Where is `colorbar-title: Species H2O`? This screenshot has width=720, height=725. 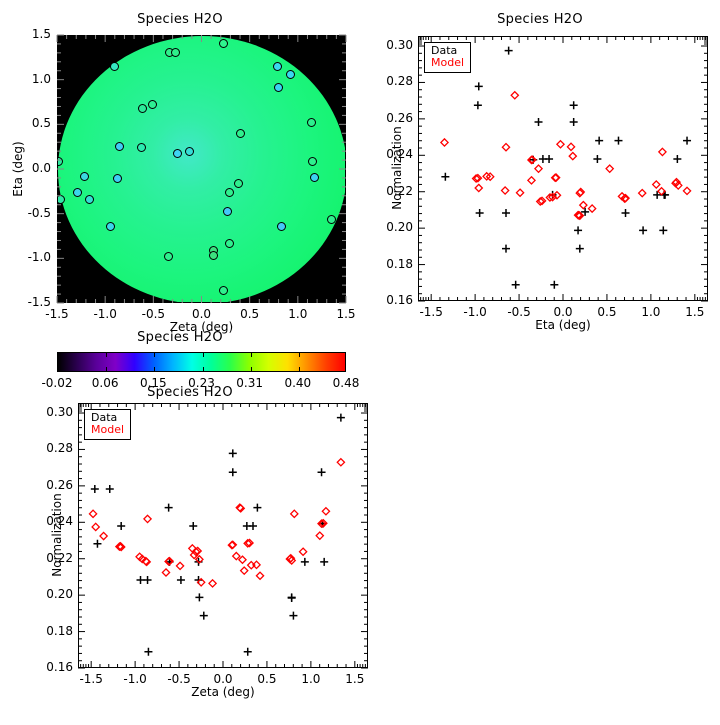 colorbar-title: Species H2O is located at coordinates (180, 337).